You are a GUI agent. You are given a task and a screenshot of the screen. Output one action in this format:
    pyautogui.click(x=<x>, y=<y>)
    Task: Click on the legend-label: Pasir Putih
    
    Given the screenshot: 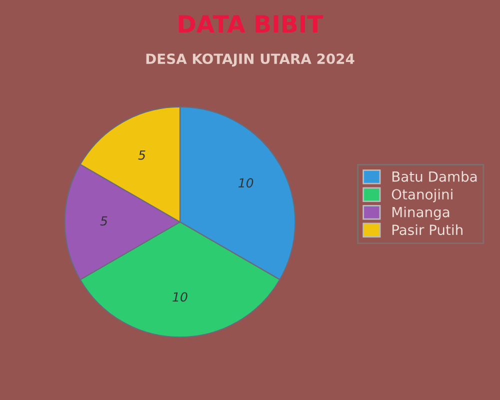 What is the action you would take?
    pyautogui.click(x=427, y=230)
    